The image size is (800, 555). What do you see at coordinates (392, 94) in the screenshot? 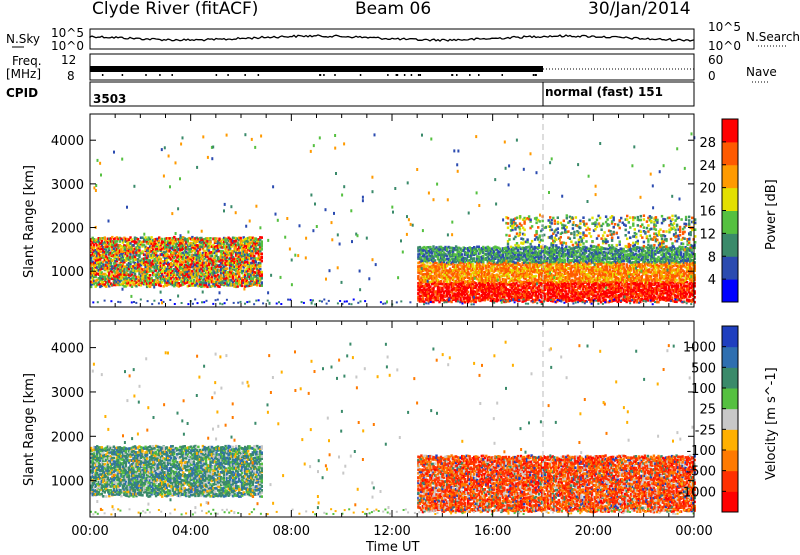
I see `cpid-panel` at bounding box center [392, 94].